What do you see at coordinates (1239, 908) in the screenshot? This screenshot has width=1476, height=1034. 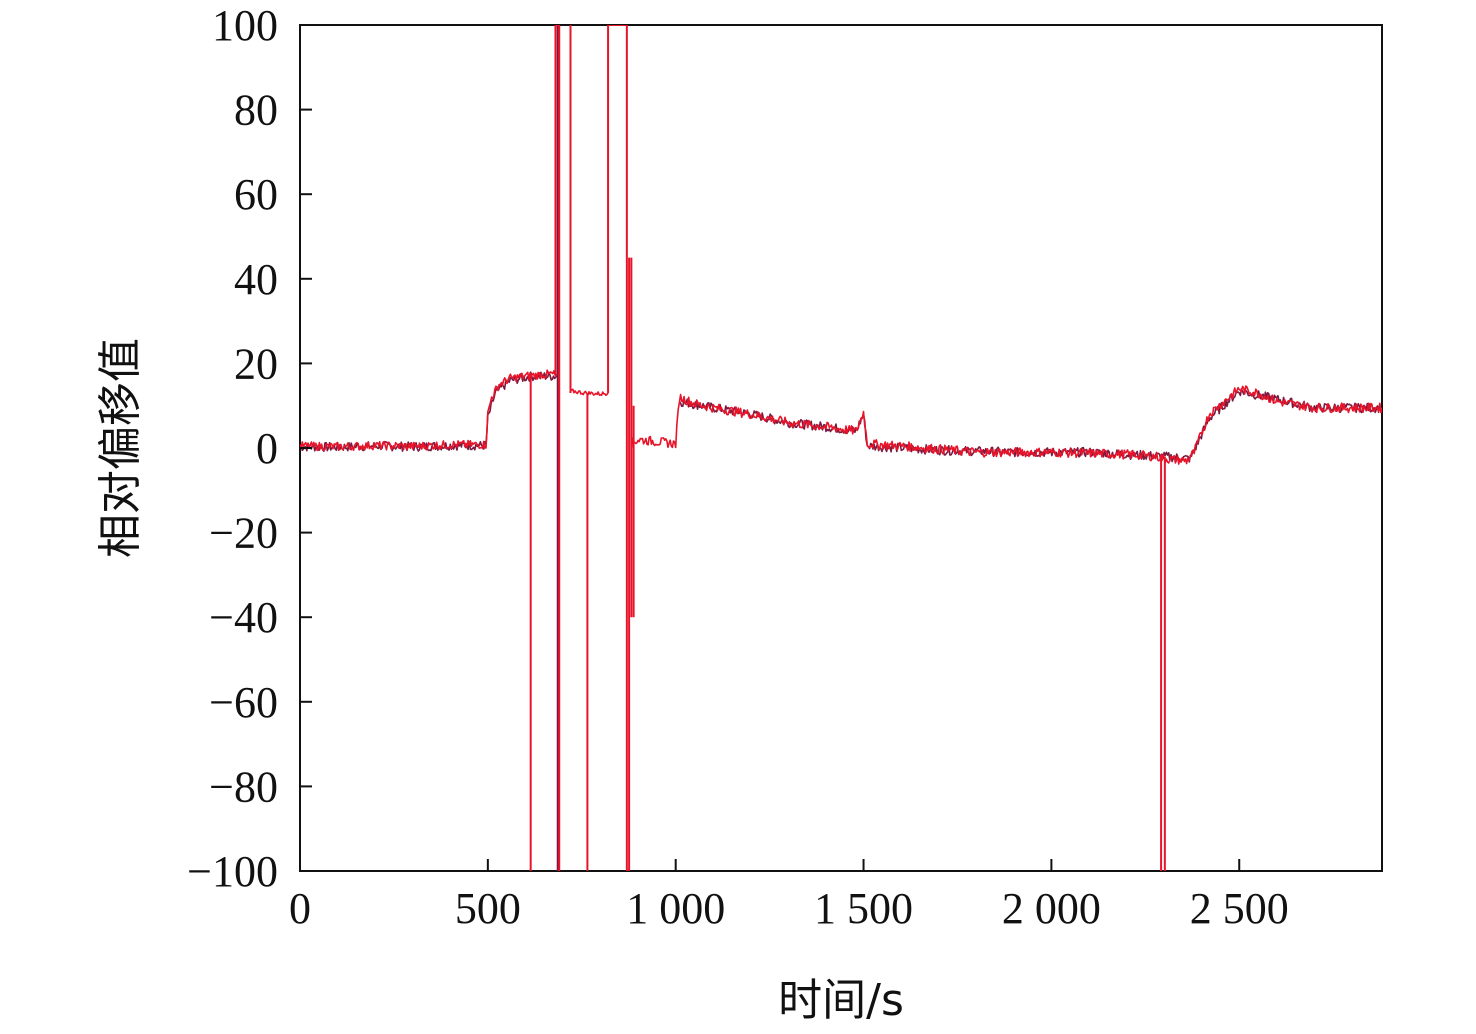 I see `x-tick-label: 2 500` at bounding box center [1239, 908].